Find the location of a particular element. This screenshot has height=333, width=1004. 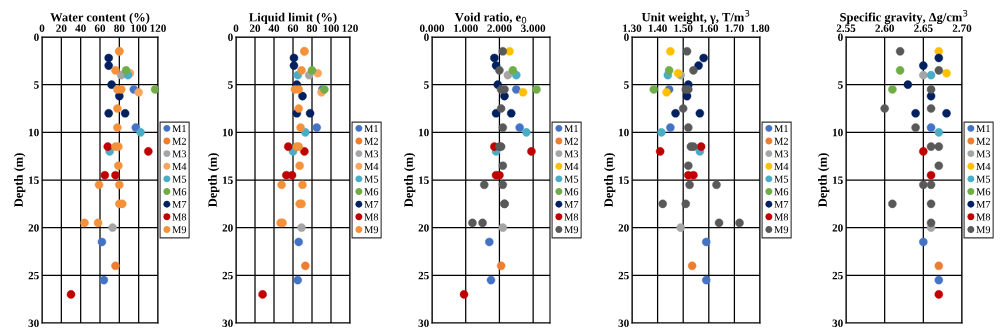

x-tick-label: 2.60 is located at coordinates (884, 28).